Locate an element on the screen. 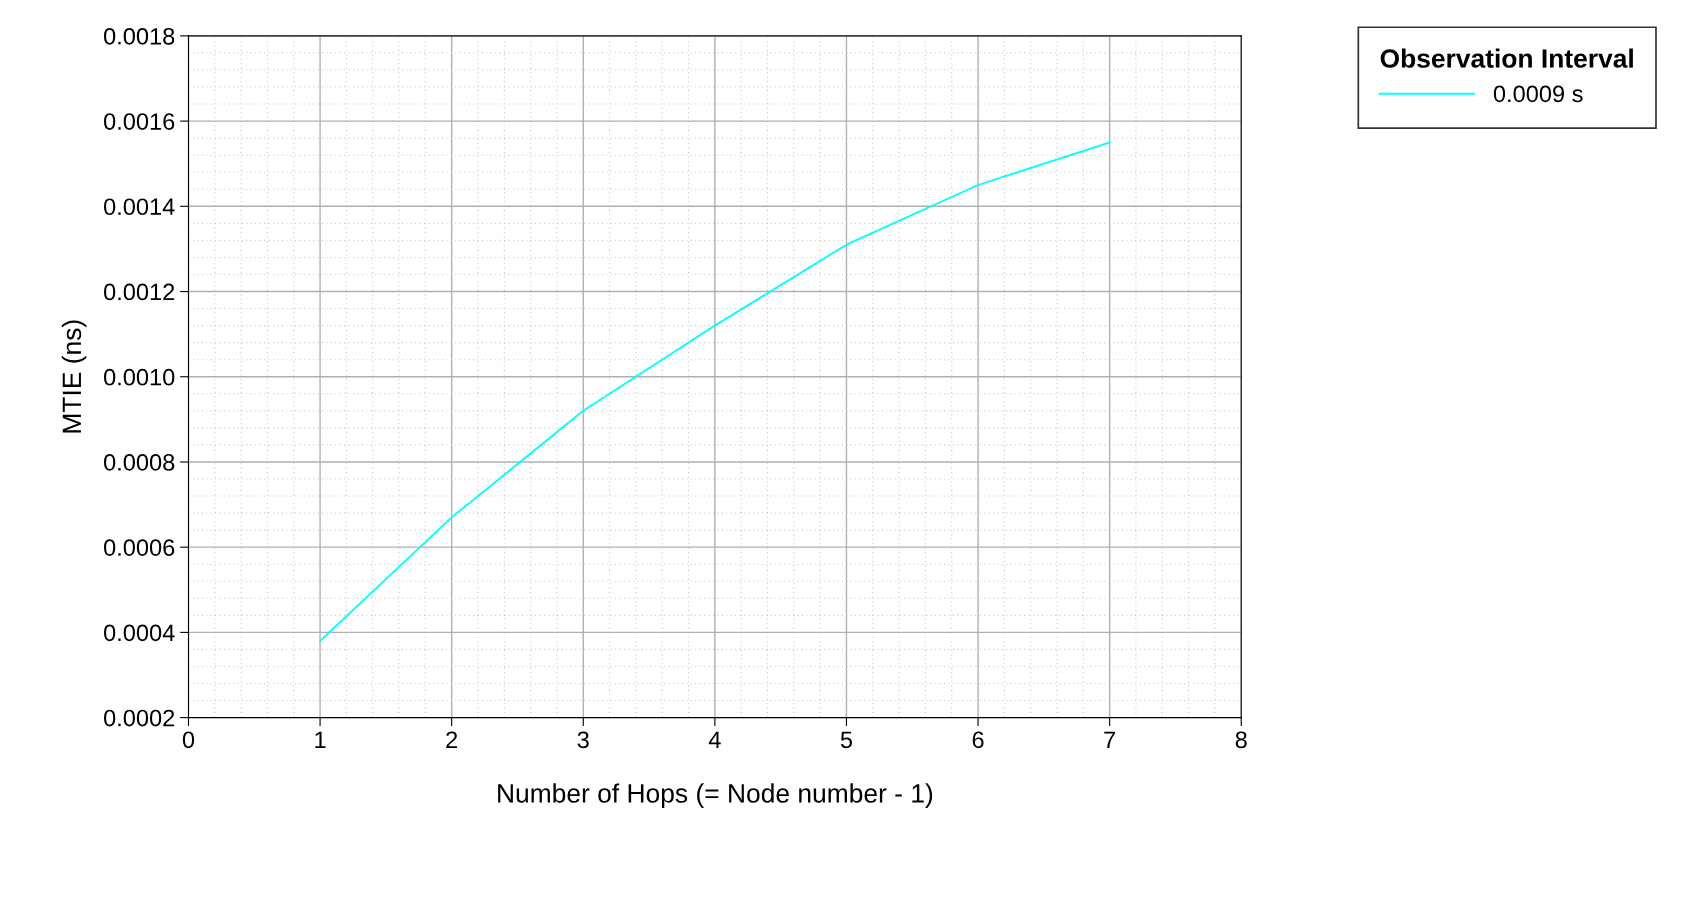  x-axis-title: Number of Hops (= Node number - 1) is located at coordinates (715, 795).